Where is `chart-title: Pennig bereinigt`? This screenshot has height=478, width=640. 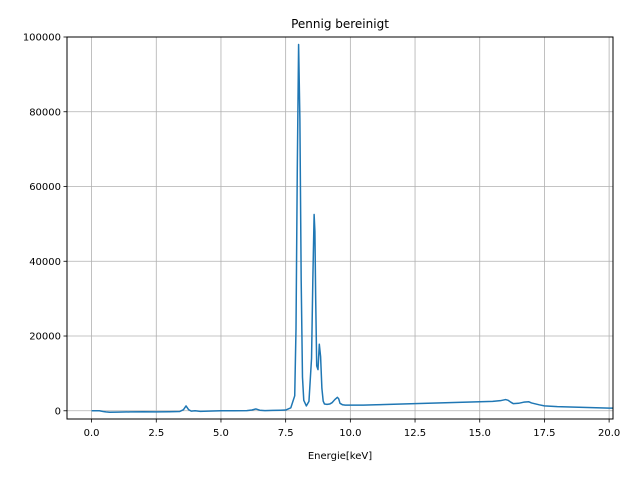 chart-title: Pennig bereinigt is located at coordinates (340, 24).